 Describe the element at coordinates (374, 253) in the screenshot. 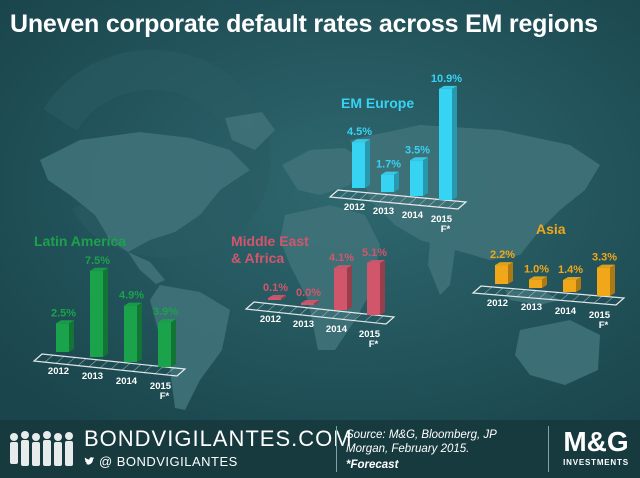

I see `data-label: 5.1%` at that location.